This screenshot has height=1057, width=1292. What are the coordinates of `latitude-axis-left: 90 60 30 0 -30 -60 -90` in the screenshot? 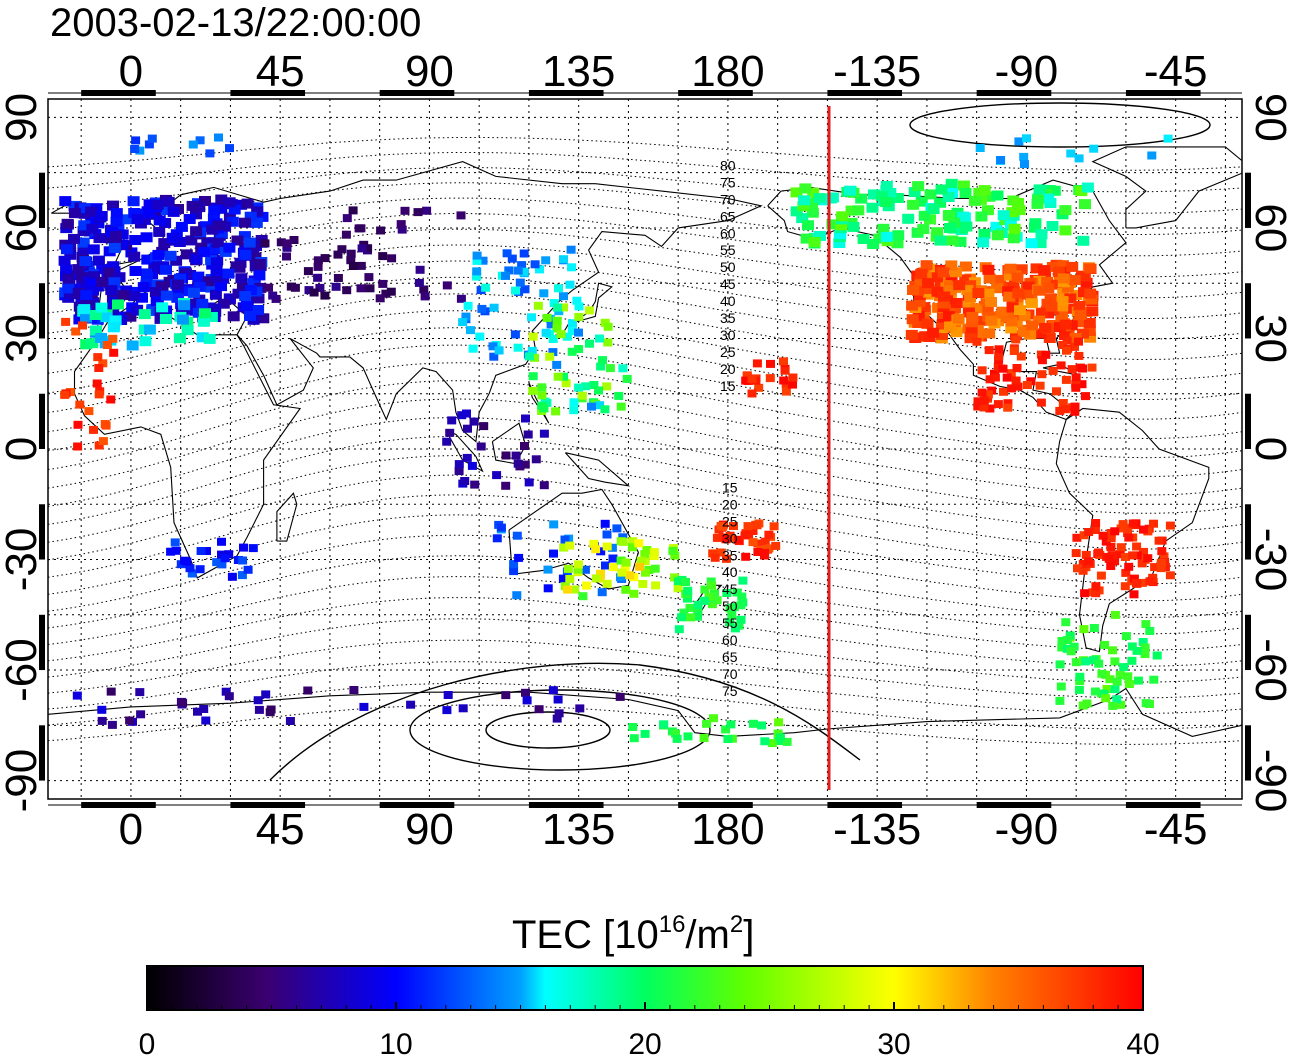 It's located at (23, 452).